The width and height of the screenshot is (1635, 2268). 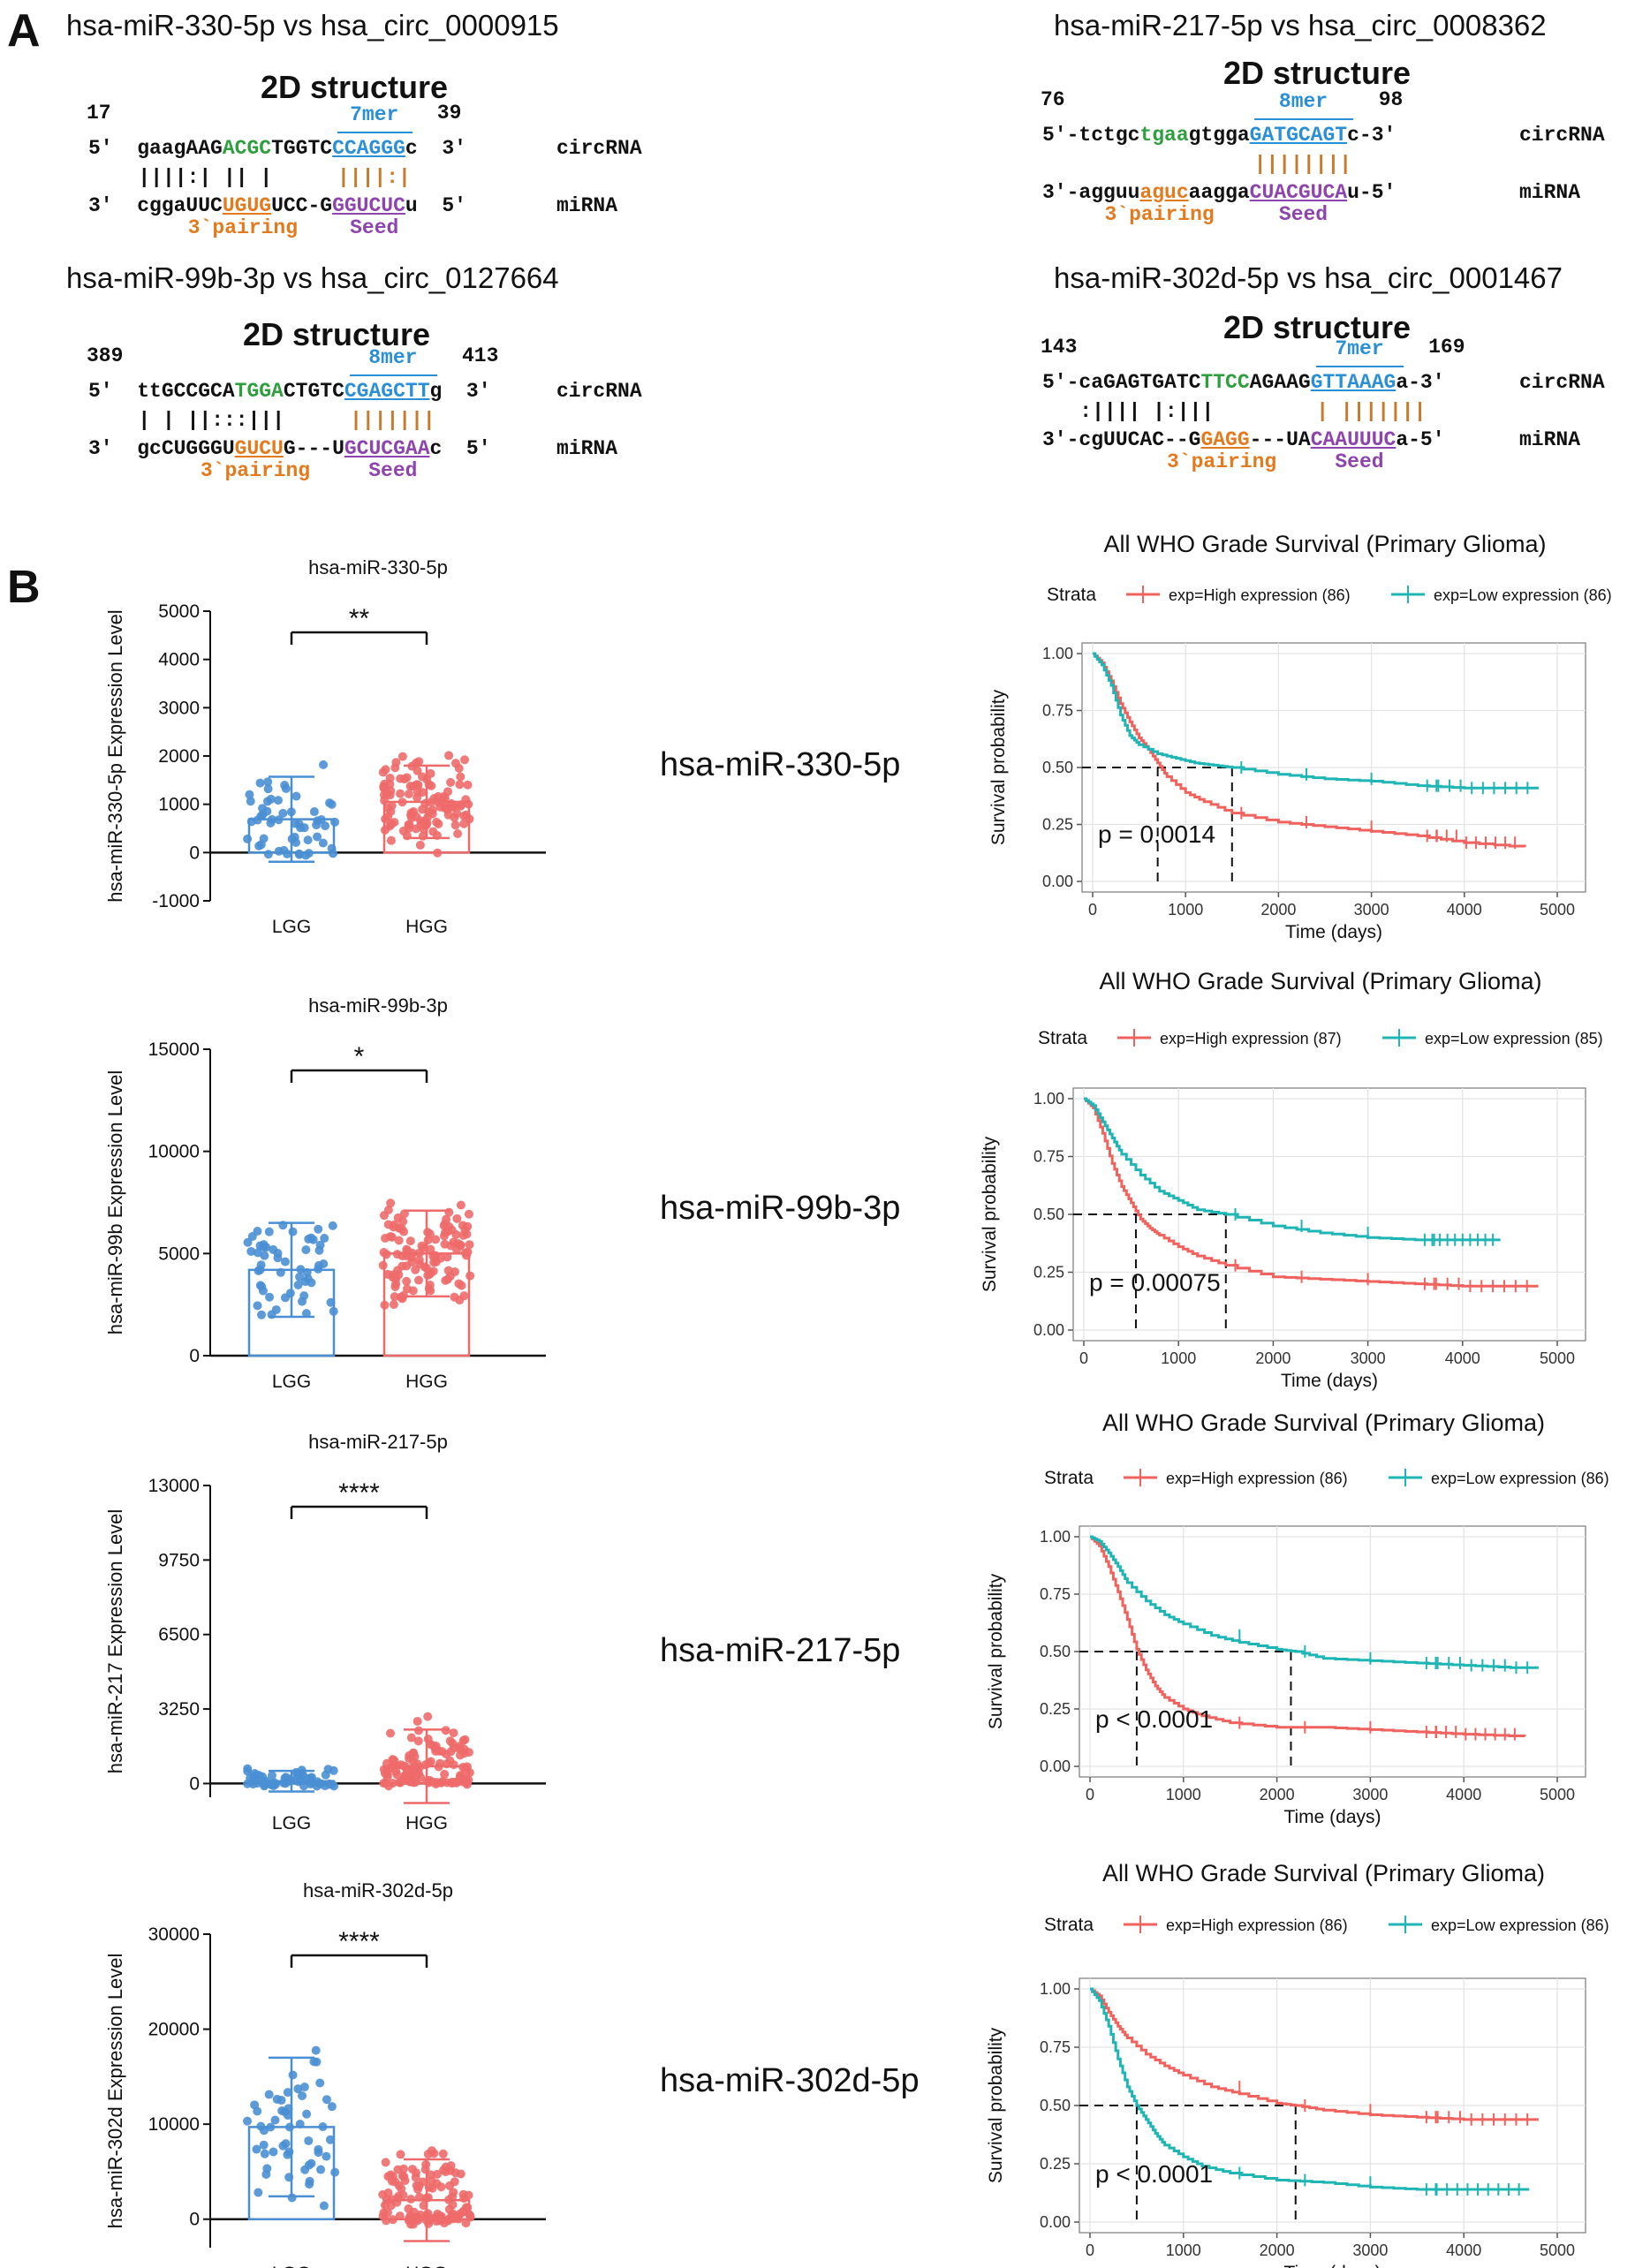 What do you see at coordinates (1446, 347) in the screenshot?
I see `end-position: 169` at bounding box center [1446, 347].